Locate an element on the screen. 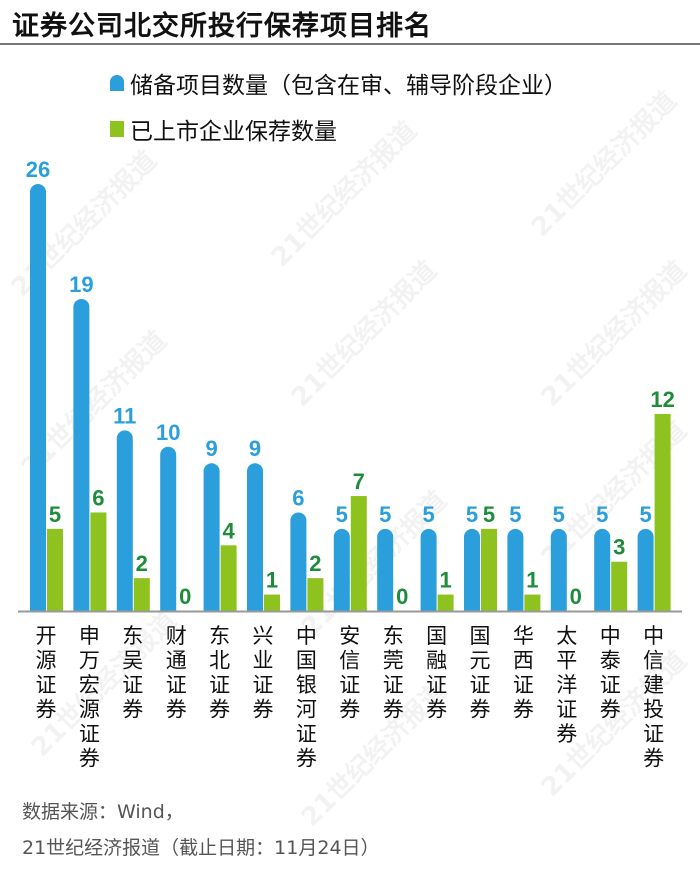  value-label-listed: 7 is located at coordinates (359, 481).